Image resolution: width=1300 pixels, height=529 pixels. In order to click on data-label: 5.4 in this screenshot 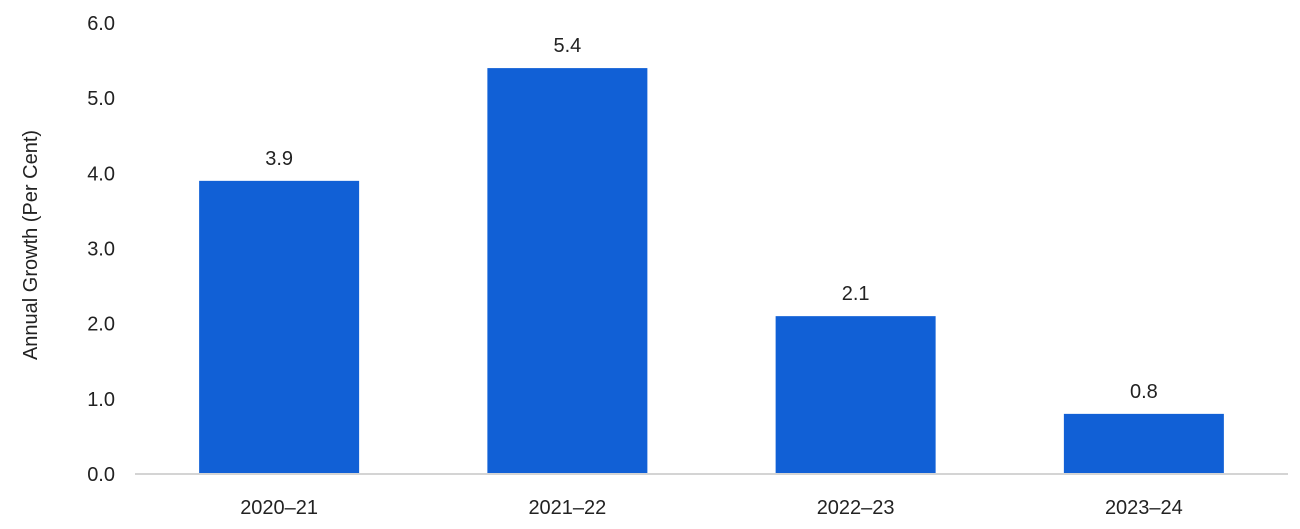, I will do `click(567, 46)`.